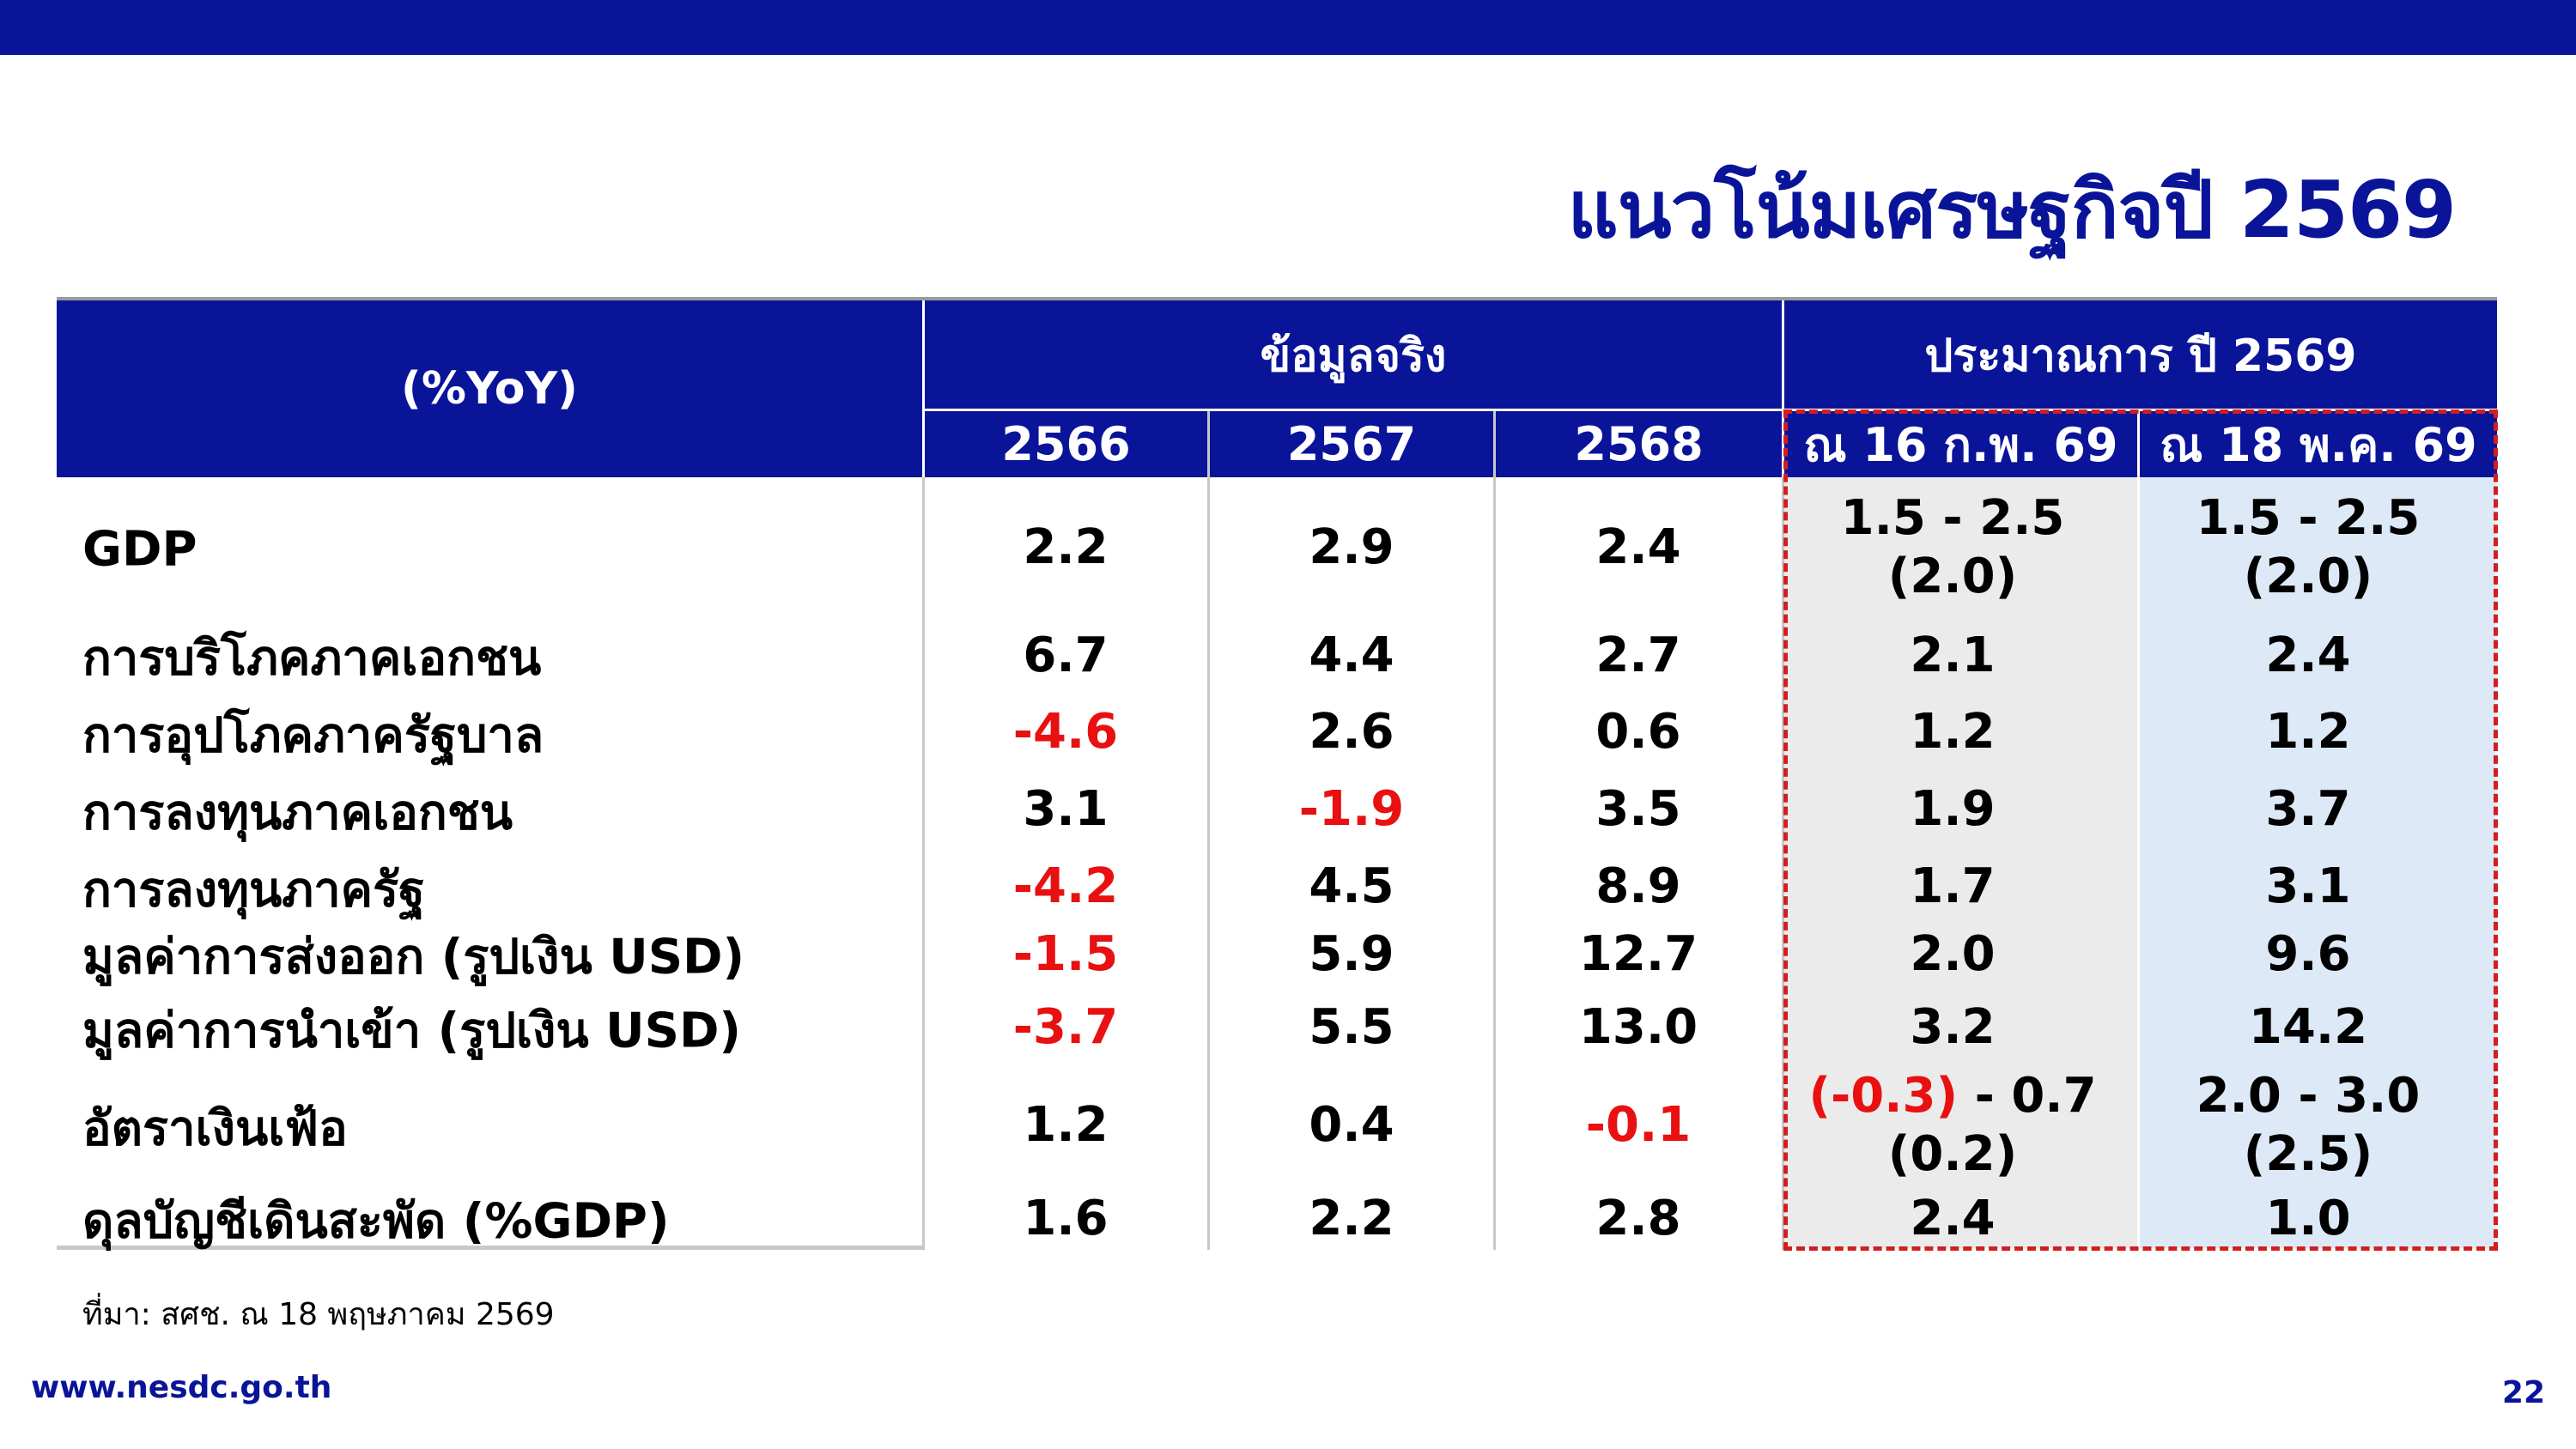 Image resolution: width=2576 pixels, height=1449 pixels. I want to click on forecast-may-column-shade, so click(2317, 862).